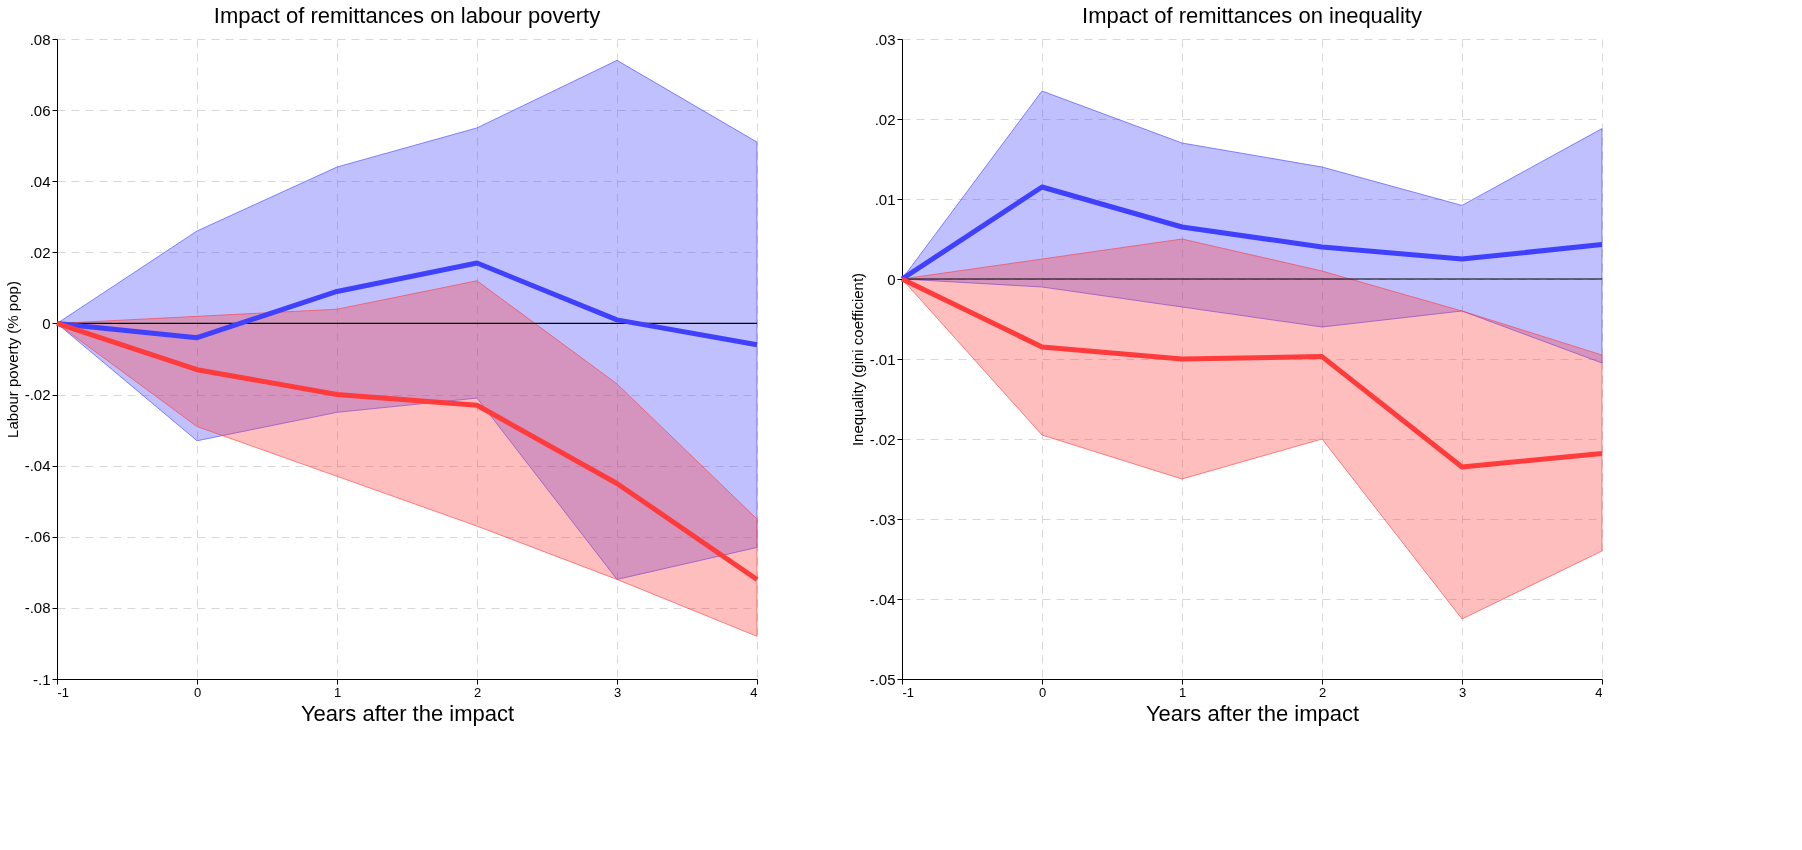 The height and width of the screenshot is (850, 1802). Describe the element at coordinates (41, 679) in the screenshot. I see `y-tick-label: -.1` at that location.